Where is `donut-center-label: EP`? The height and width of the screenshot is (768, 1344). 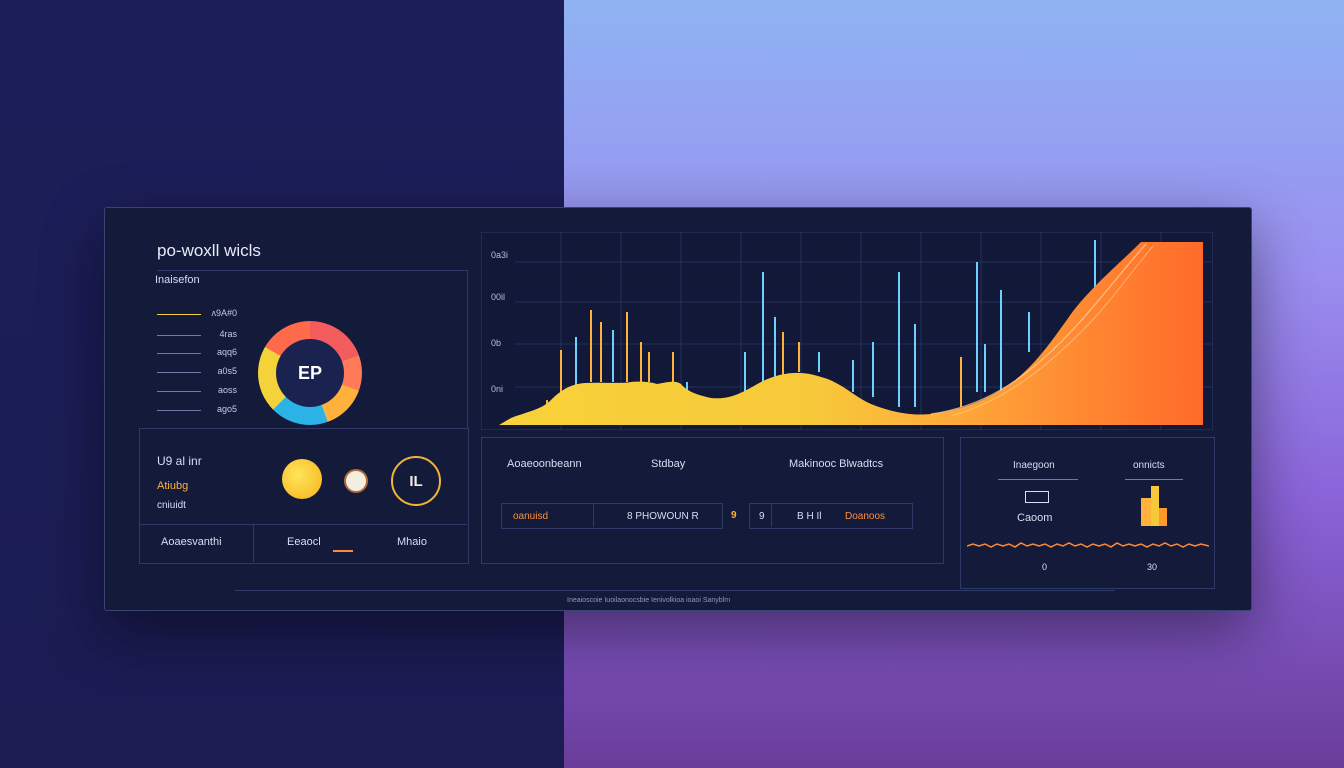 donut-center-label: EP is located at coordinates (310, 373).